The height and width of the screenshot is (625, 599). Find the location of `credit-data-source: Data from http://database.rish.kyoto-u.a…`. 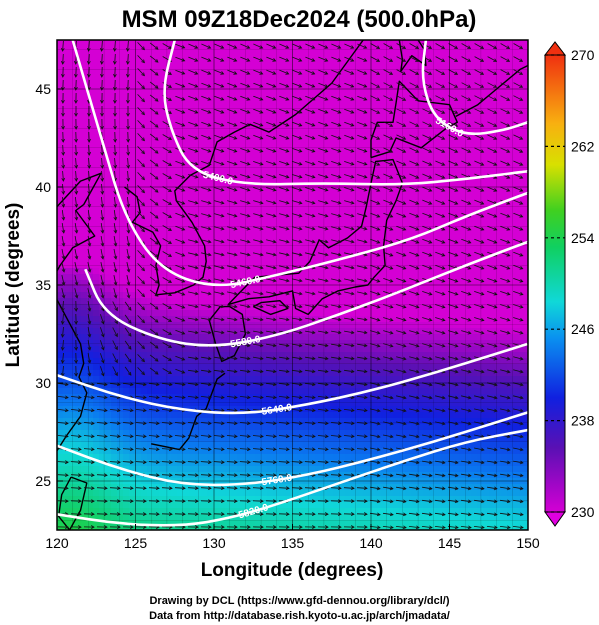

credit-data-source: Data from http://database.rish.kyoto-u.a… is located at coordinates (299, 616).